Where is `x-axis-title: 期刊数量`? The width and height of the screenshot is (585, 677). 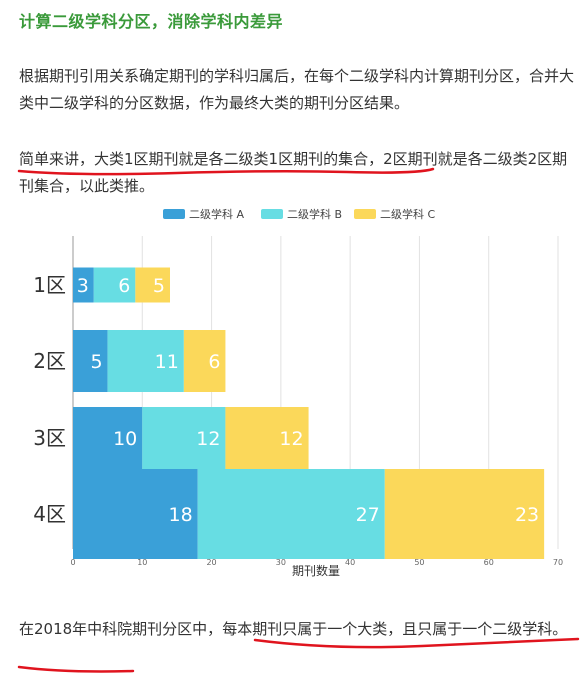
x-axis-title: 期刊数量 is located at coordinates (316, 570).